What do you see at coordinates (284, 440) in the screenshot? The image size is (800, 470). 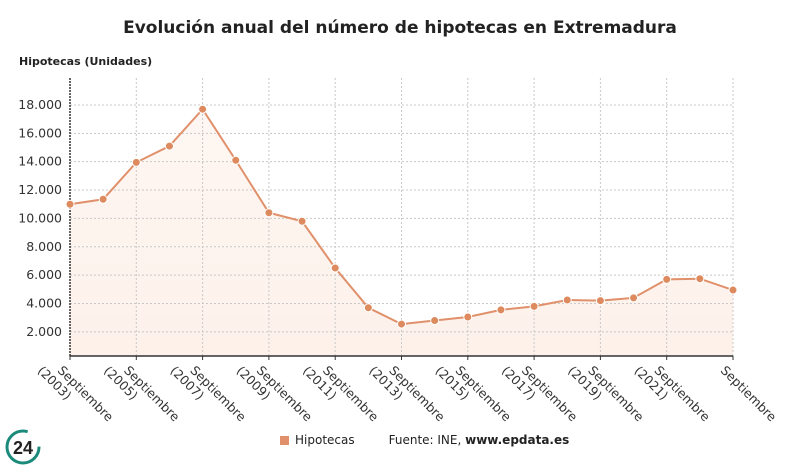 I see `legend-swatch` at bounding box center [284, 440].